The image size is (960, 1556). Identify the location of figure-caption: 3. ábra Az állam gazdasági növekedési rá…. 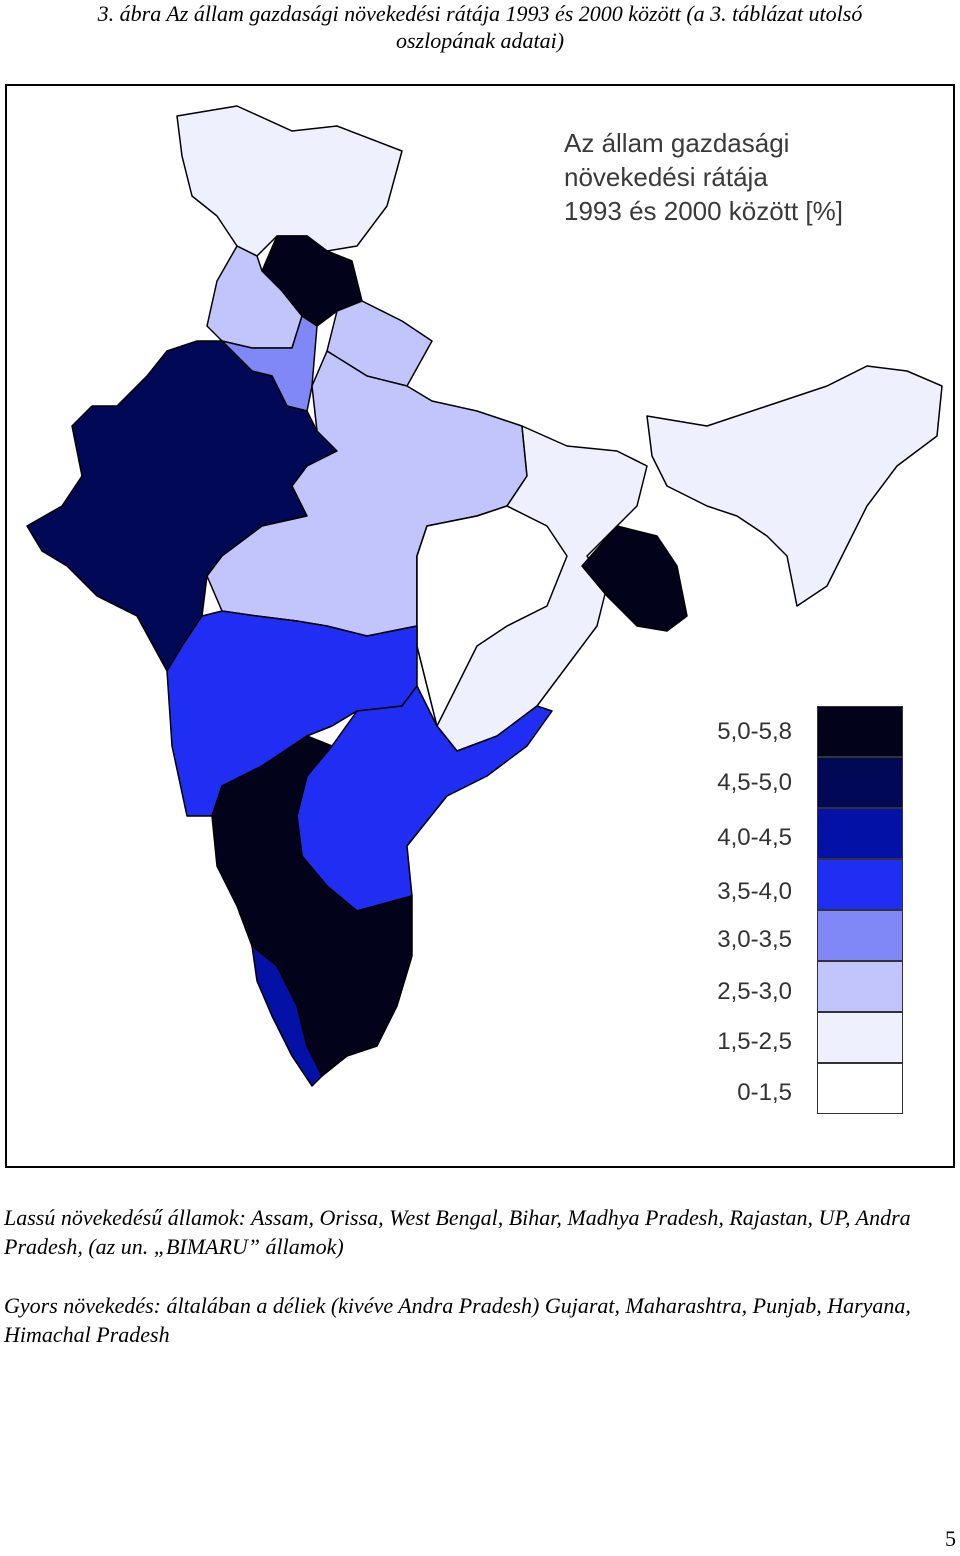
(480, 27).